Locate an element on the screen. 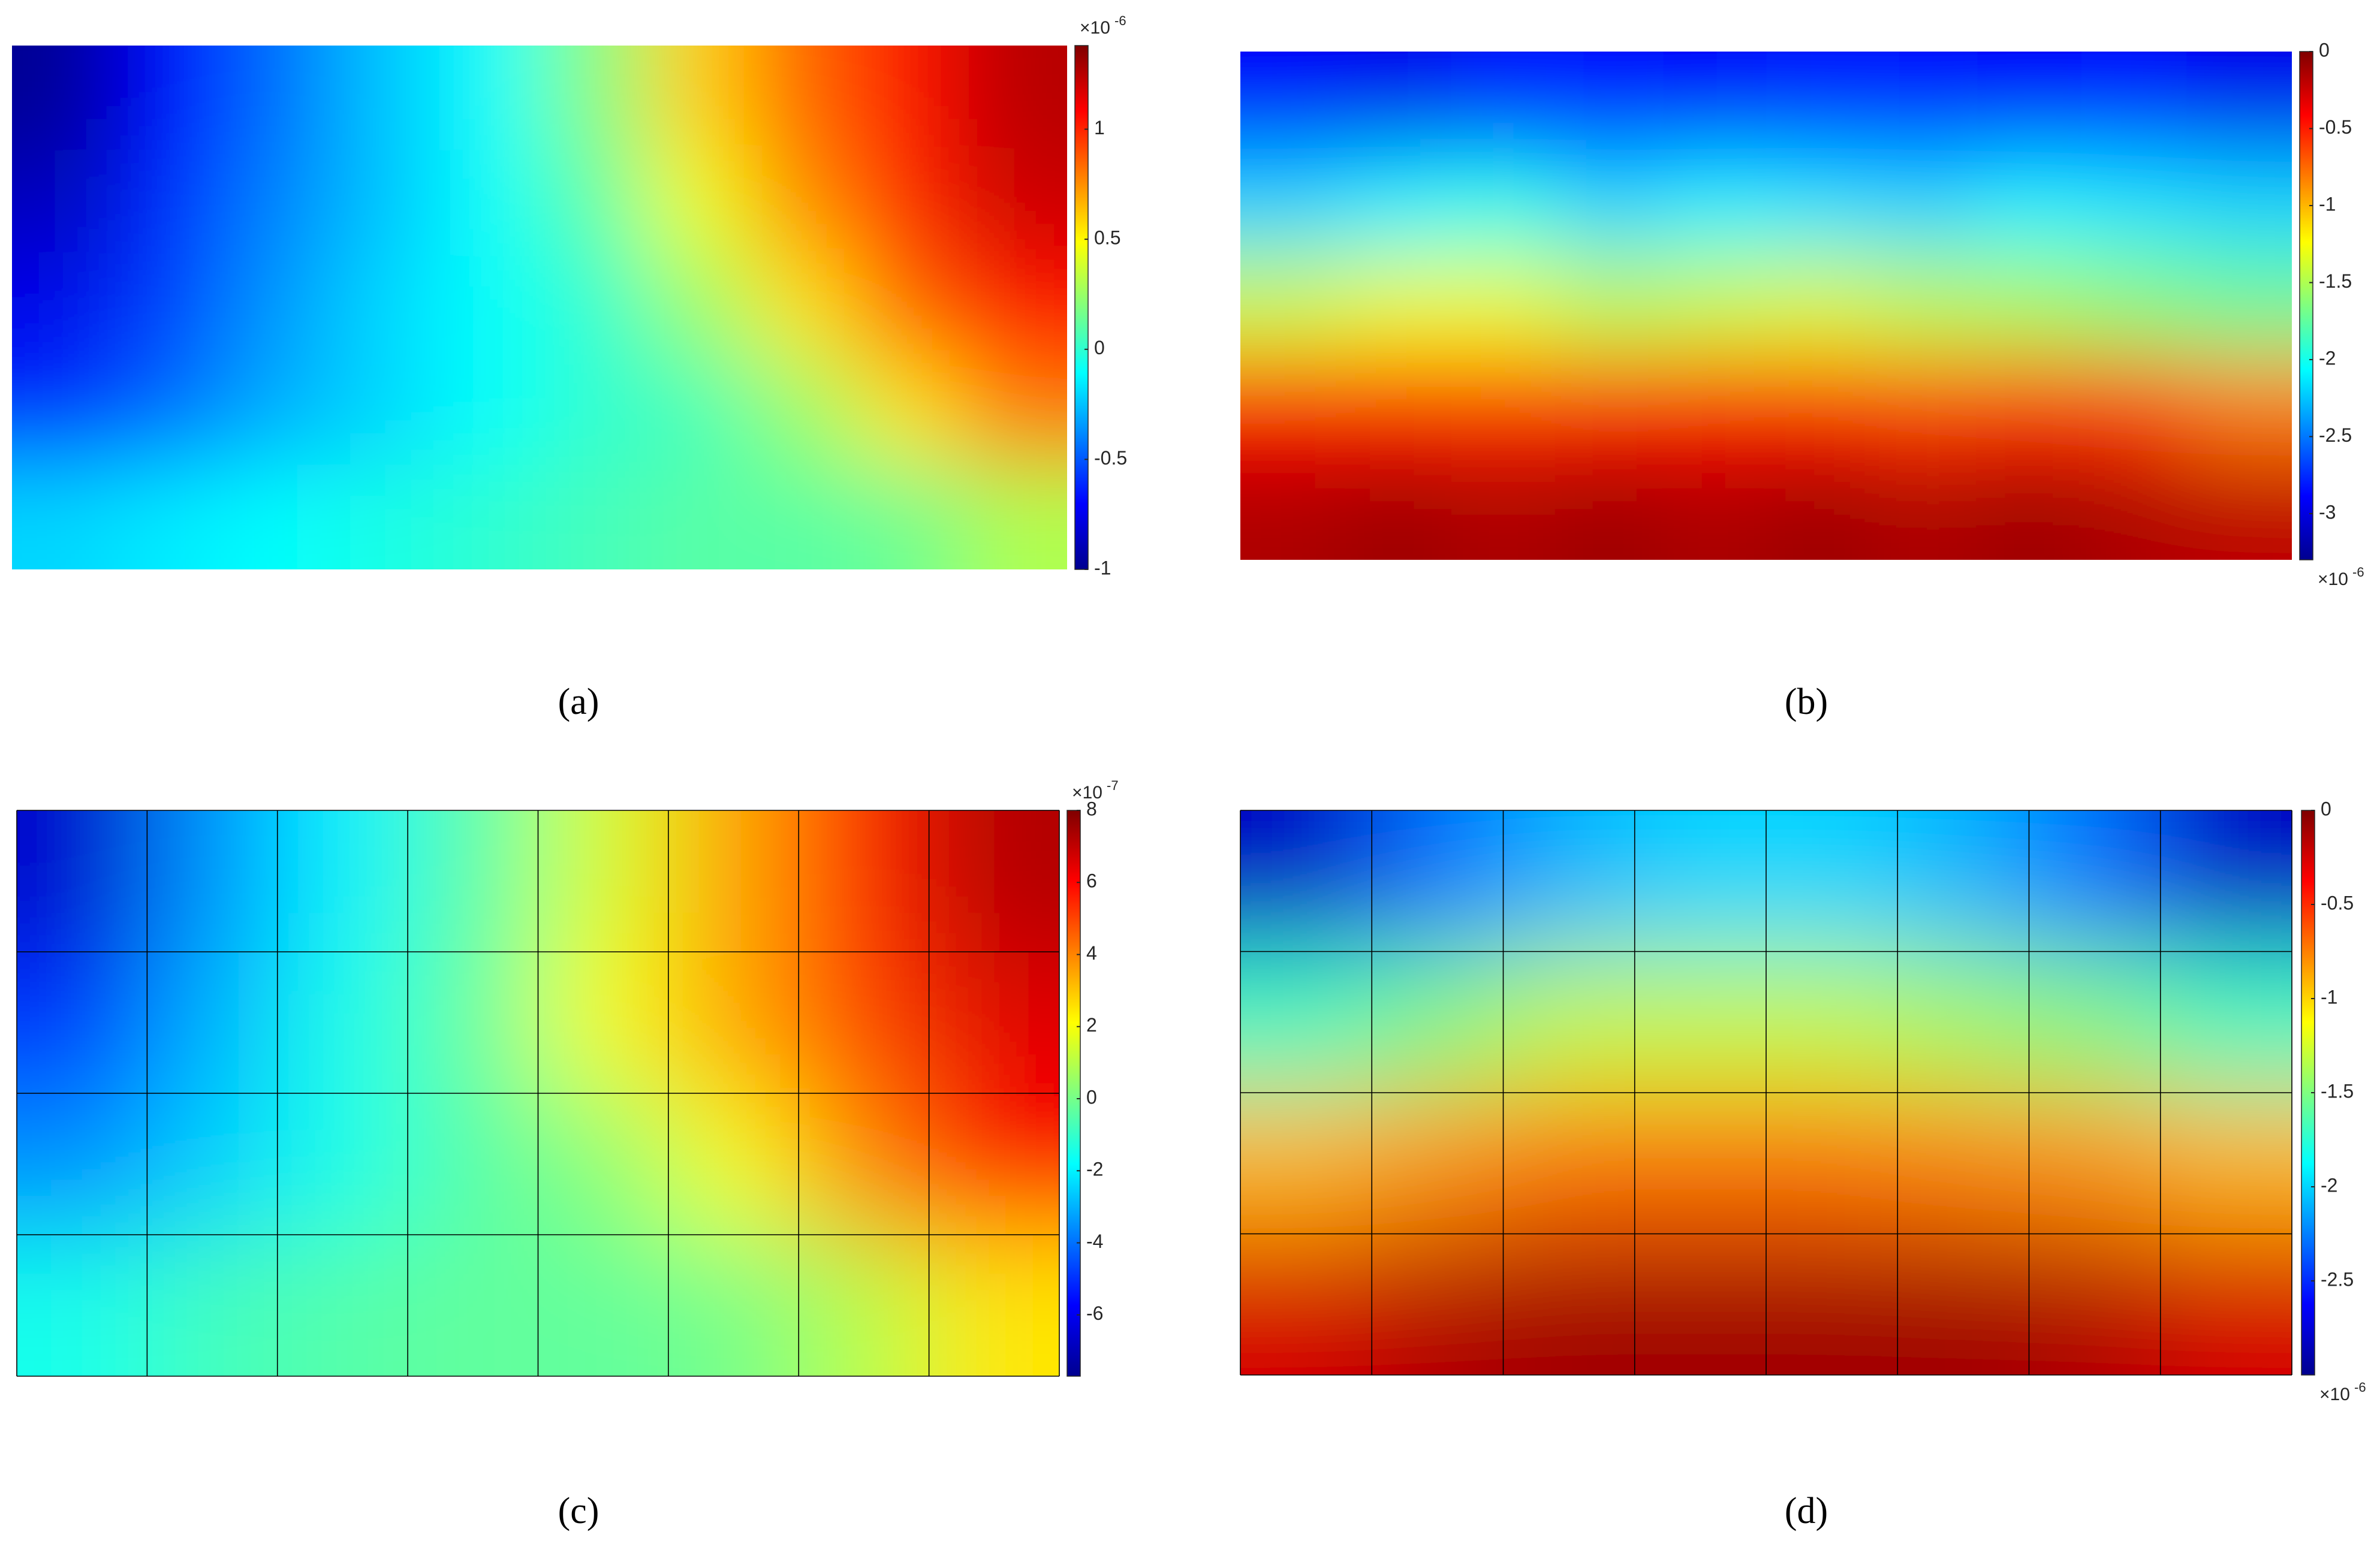  colorbar-tick-label: 8 is located at coordinates (1092, 808).